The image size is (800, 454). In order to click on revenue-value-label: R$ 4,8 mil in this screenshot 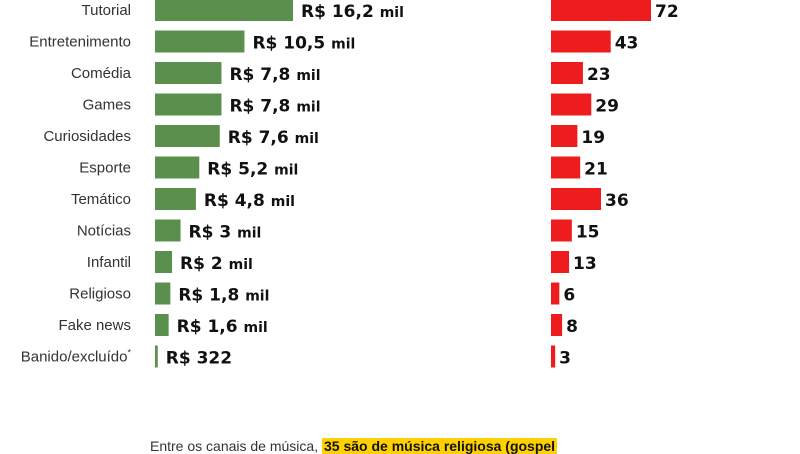, I will do `click(249, 201)`.